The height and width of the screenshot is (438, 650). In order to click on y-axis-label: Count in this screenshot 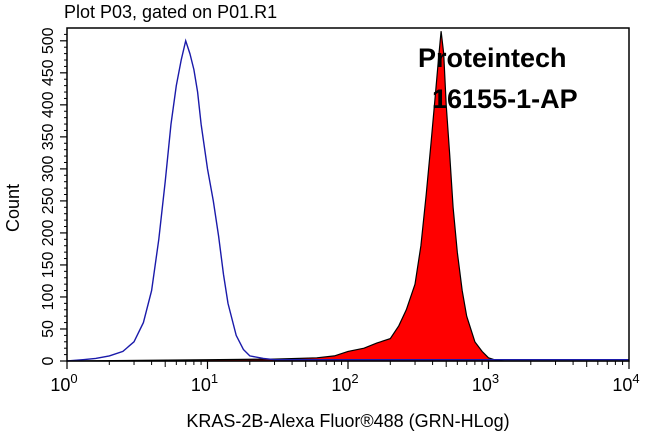, I will do `click(13, 208)`.